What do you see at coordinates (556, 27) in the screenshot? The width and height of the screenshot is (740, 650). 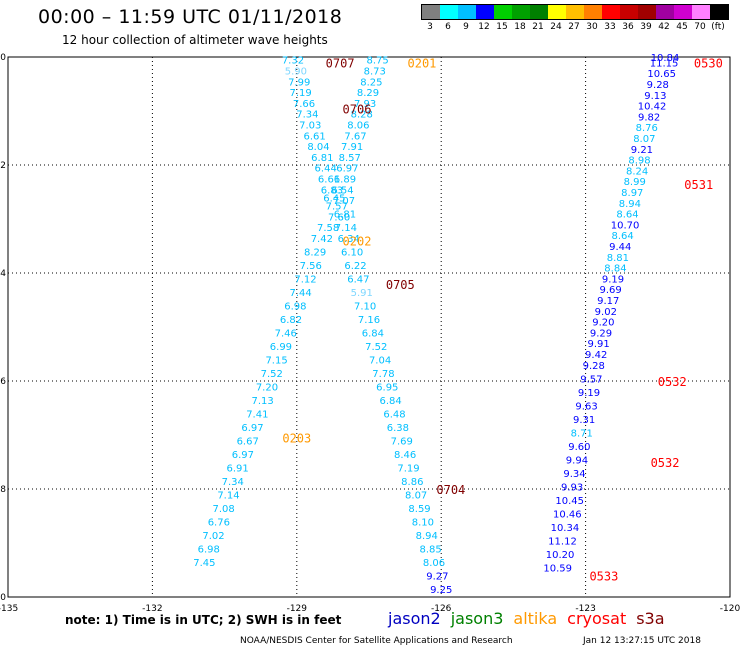 I see `color-scale-label: 24` at bounding box center [556, 27].